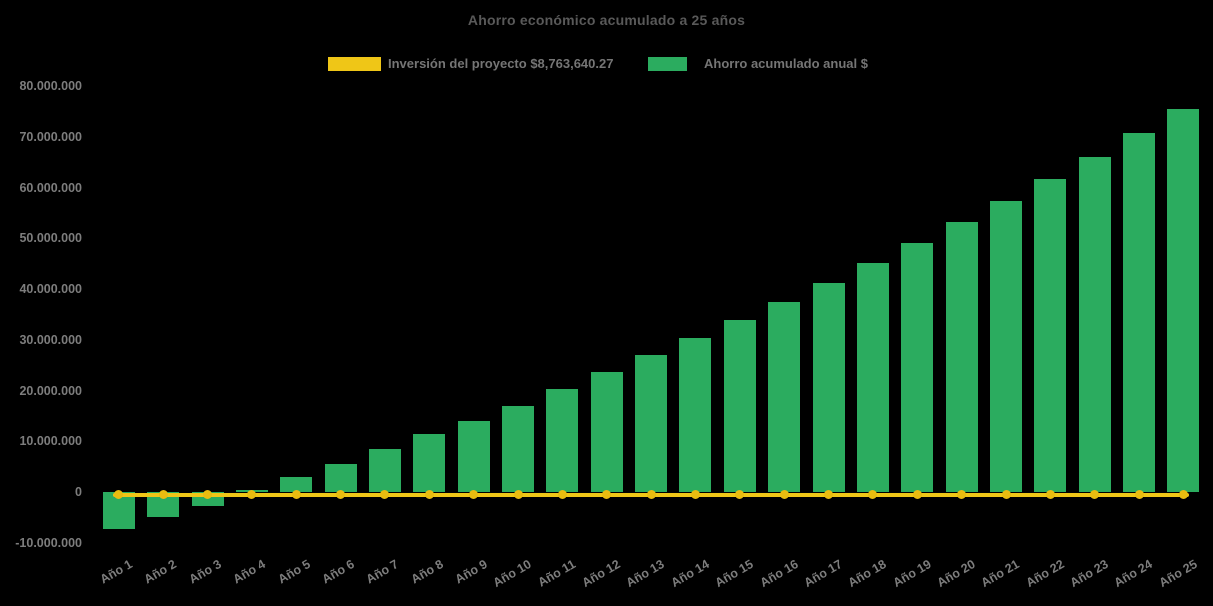  Describe the element at coordinates (50, 289) in the screenshot. I see `y-axis-label-40.000.000: 40.000.000` at that location.